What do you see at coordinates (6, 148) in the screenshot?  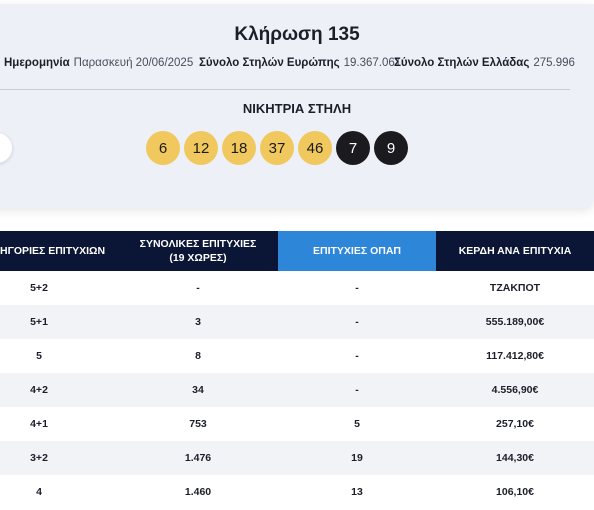 I see `carousel-prev-button` at bounding box center [6, 148].